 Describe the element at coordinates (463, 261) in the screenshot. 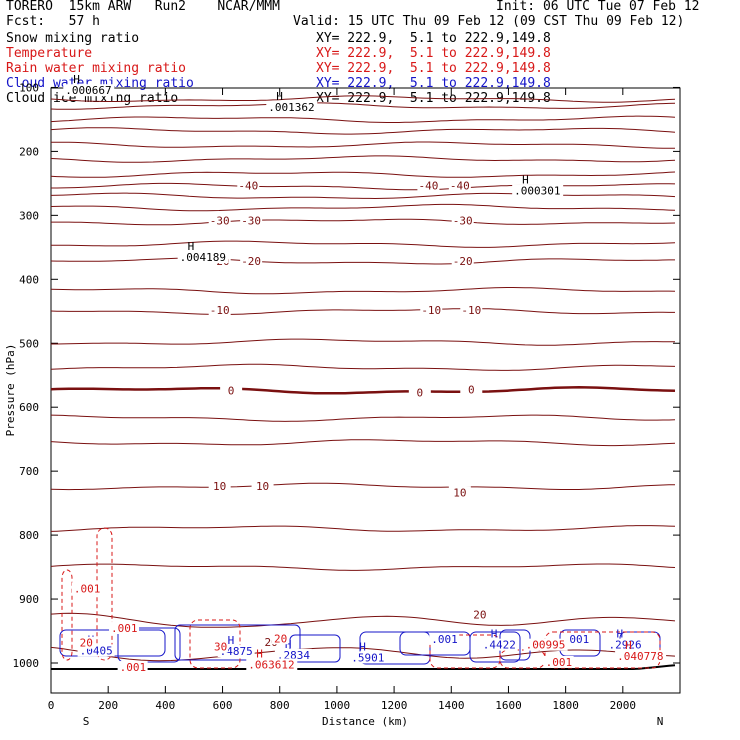

I see `temperature-contour-label: -20` at that location.